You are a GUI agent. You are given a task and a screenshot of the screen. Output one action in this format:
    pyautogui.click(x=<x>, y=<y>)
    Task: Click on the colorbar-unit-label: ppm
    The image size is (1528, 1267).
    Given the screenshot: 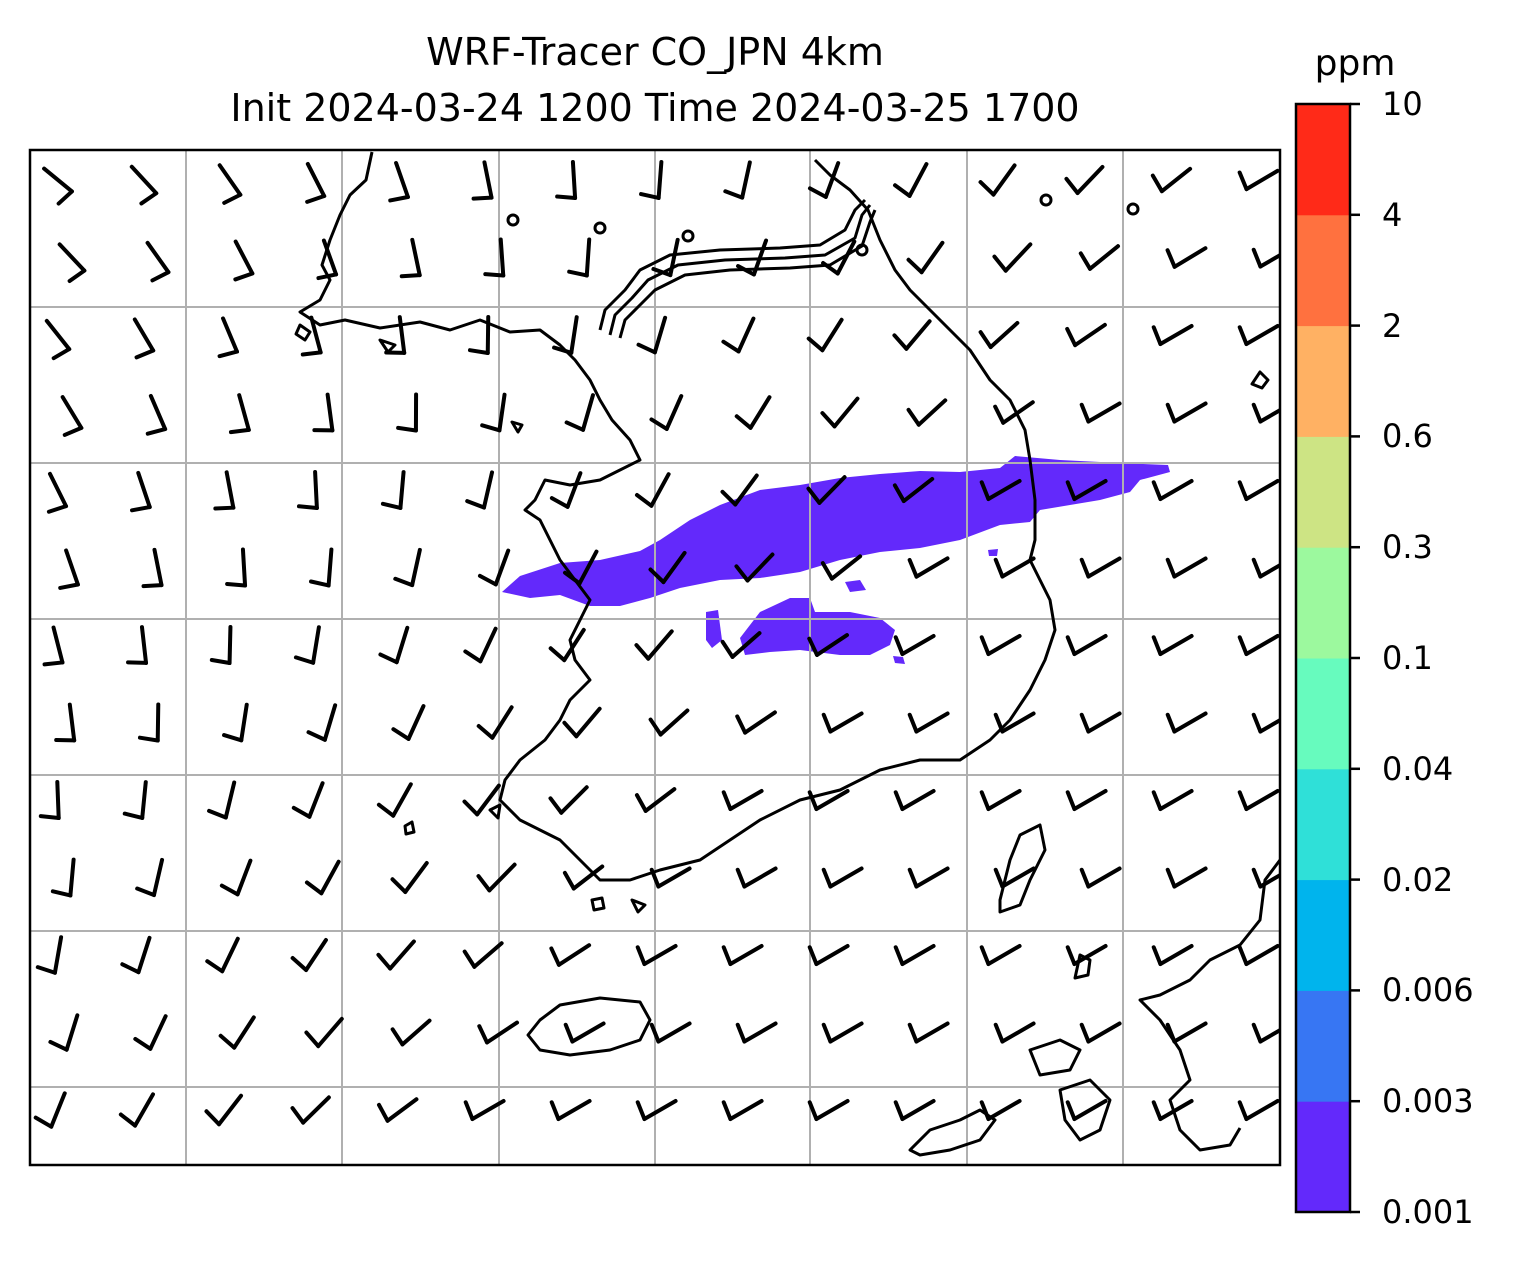 What is the action you would take?
    pyautogui.click(x=1355, y=63)
    